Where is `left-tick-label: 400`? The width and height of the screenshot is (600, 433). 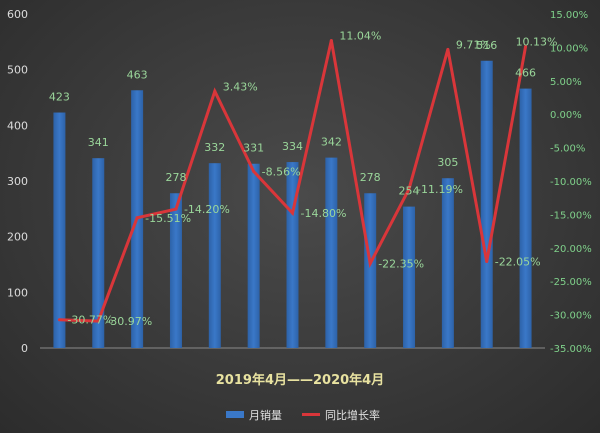
left-tick-label: 400 is located at coordinates (17, 125).